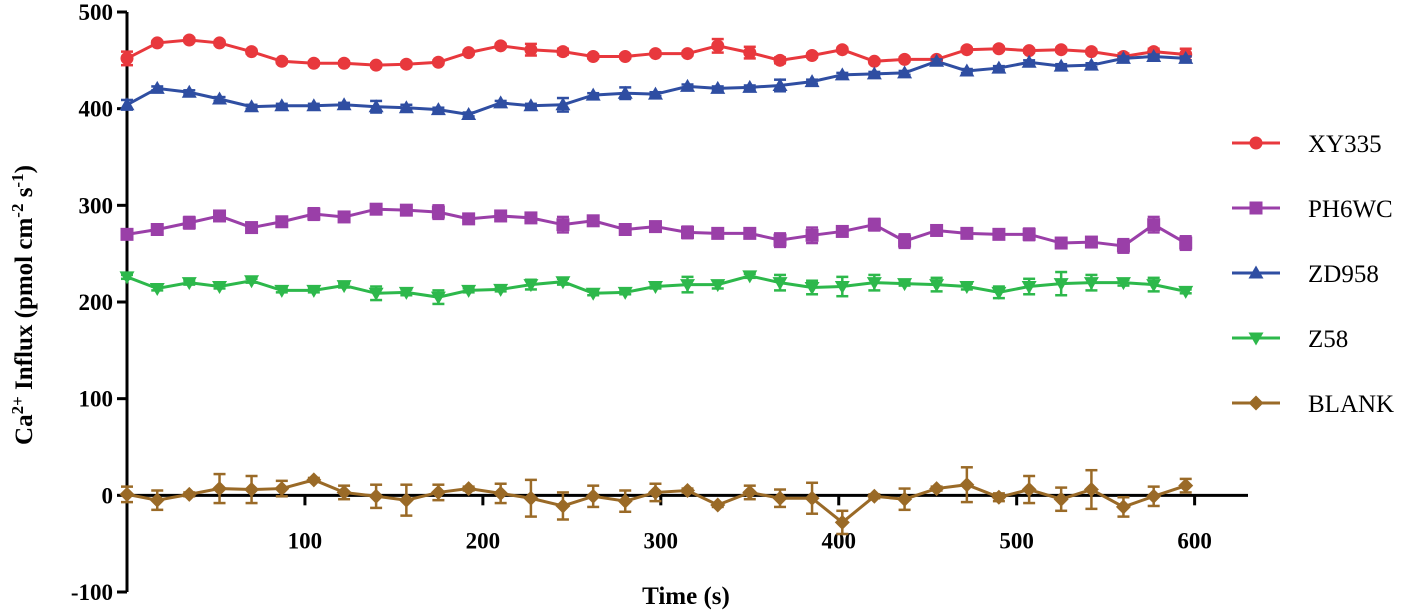 The width and height of the screenshot is (1417, 613). I want to click on x-axis-title: Time (s), so click(686, 596).